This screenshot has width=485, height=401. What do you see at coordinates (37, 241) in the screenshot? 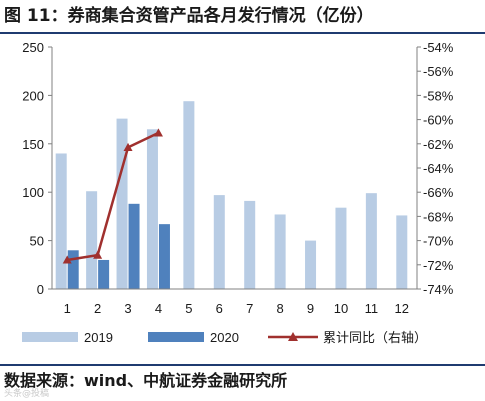
I see `y-left-tick-label: 50` at bounding box center [37, 241].